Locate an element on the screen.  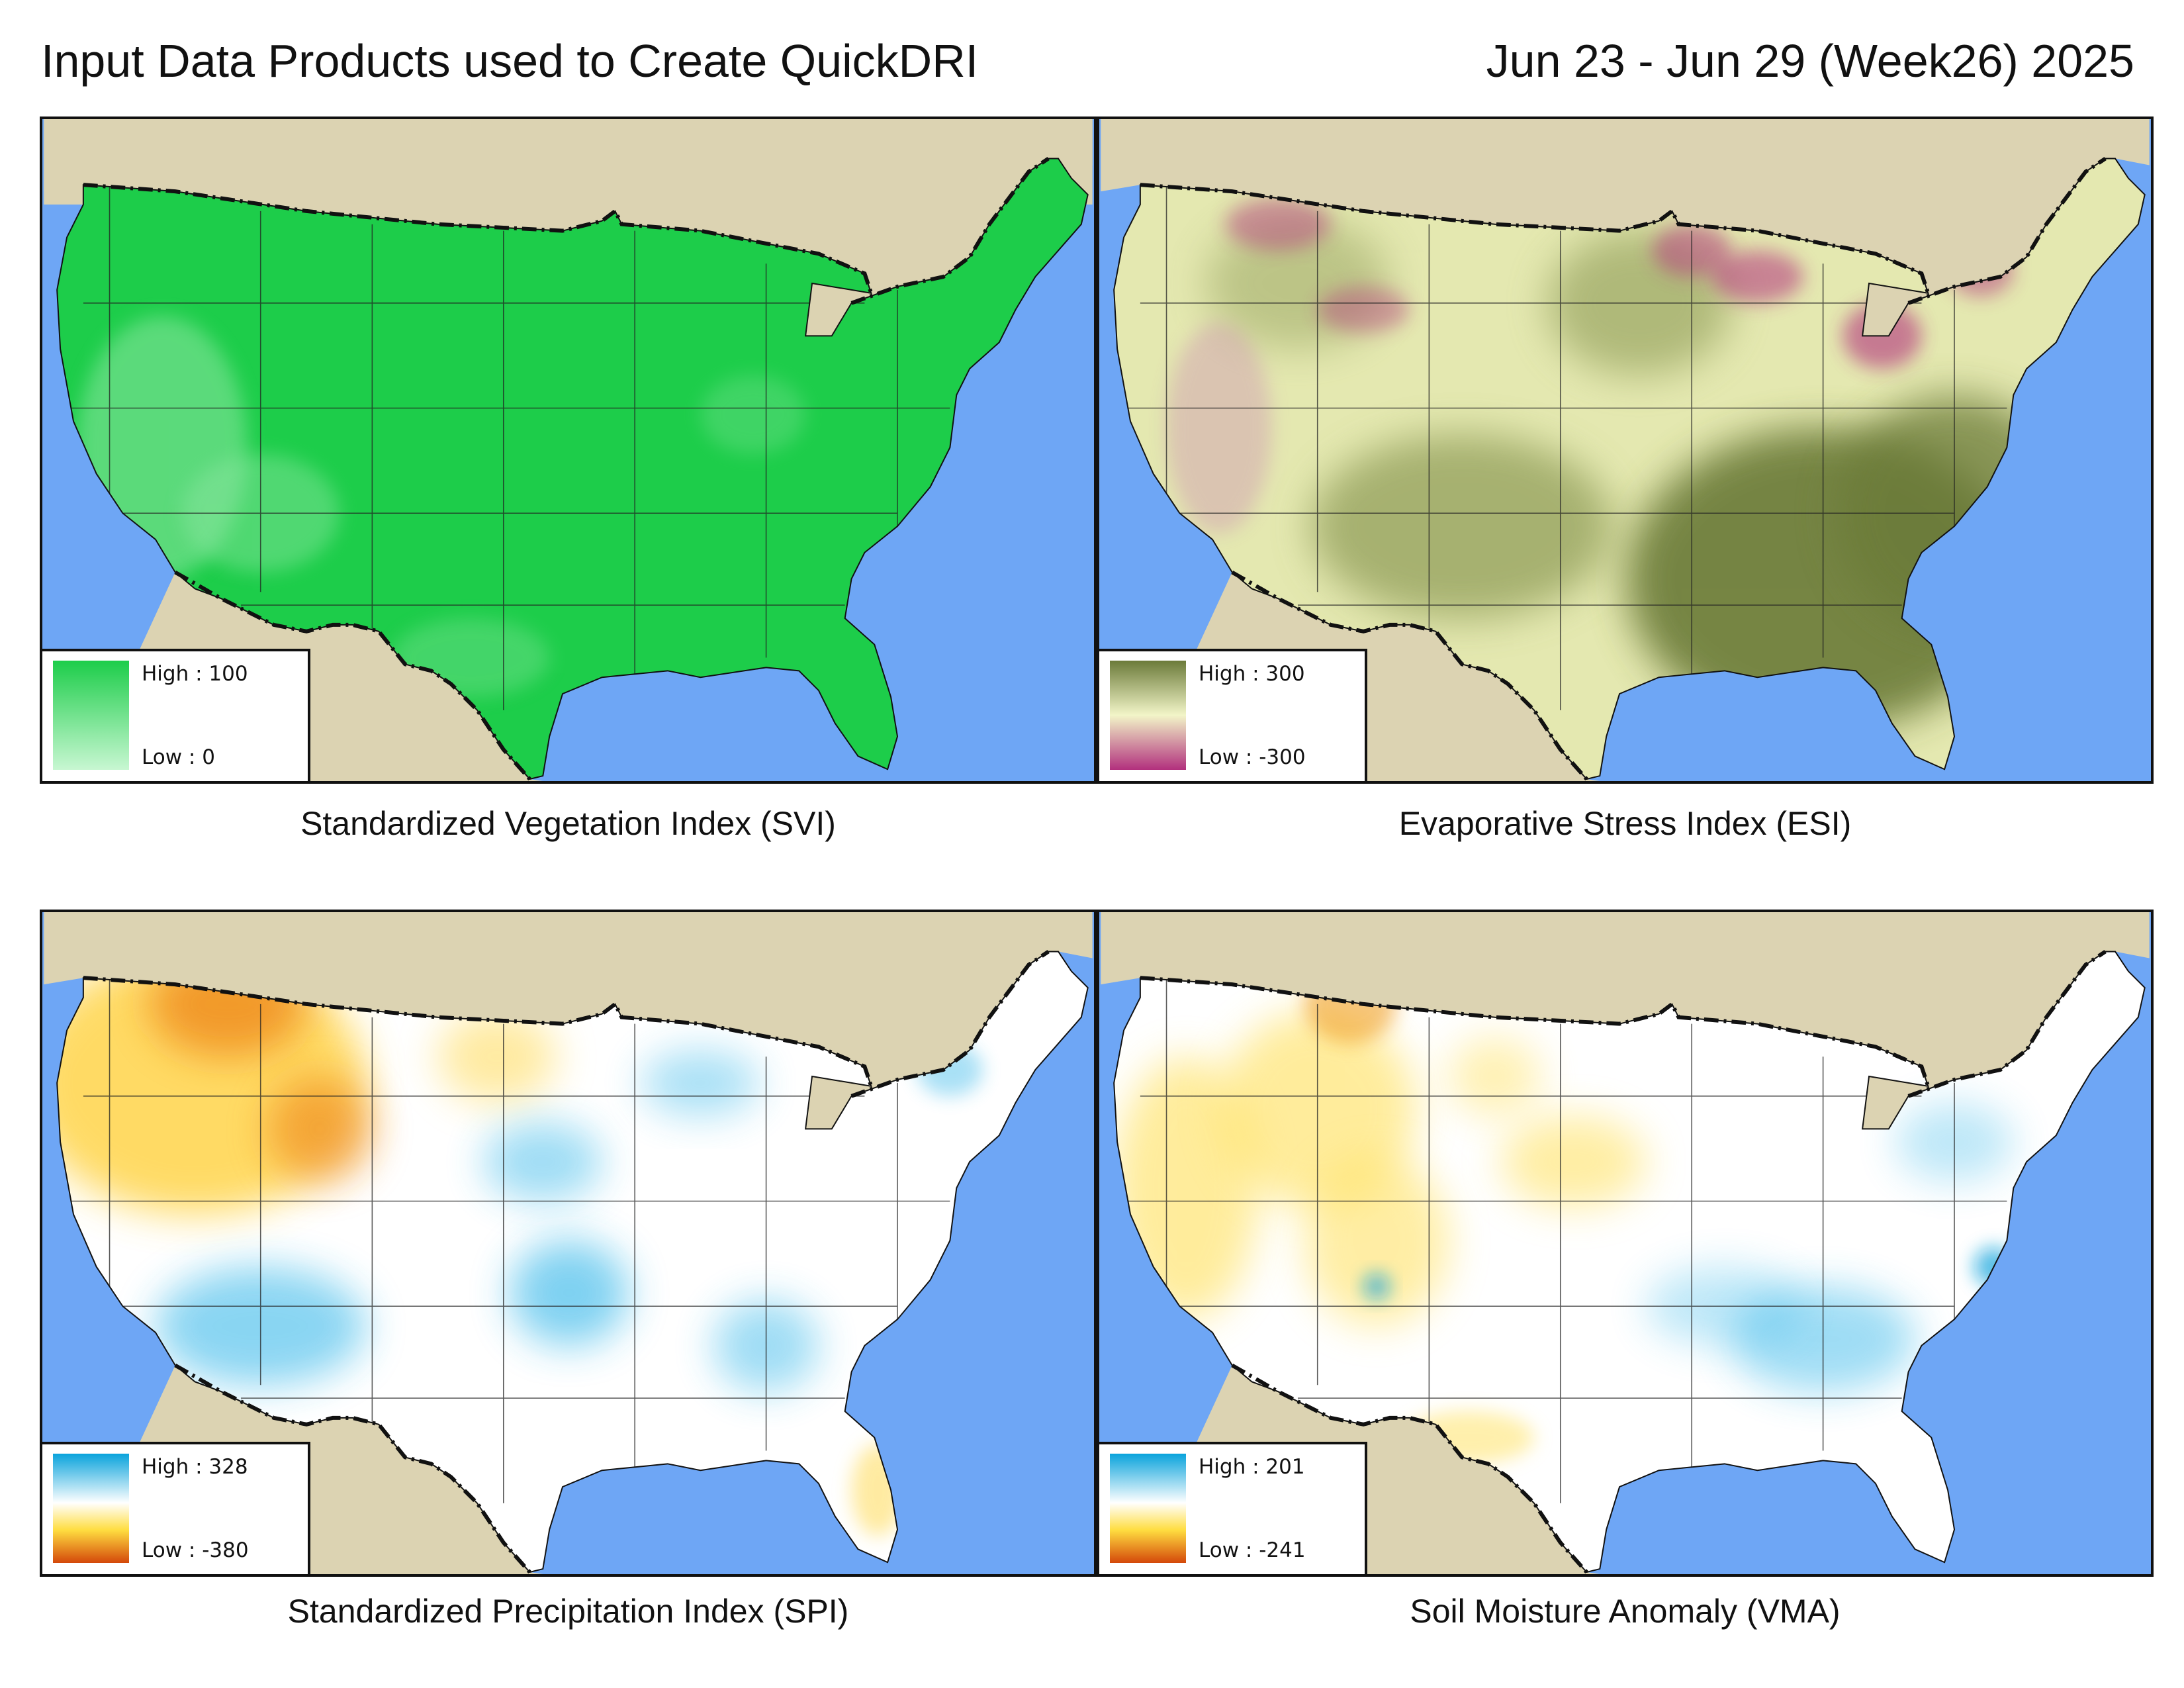
spi-caption: Standardized Precipitation Index (SPI) is located at coordinates (568, 1611).